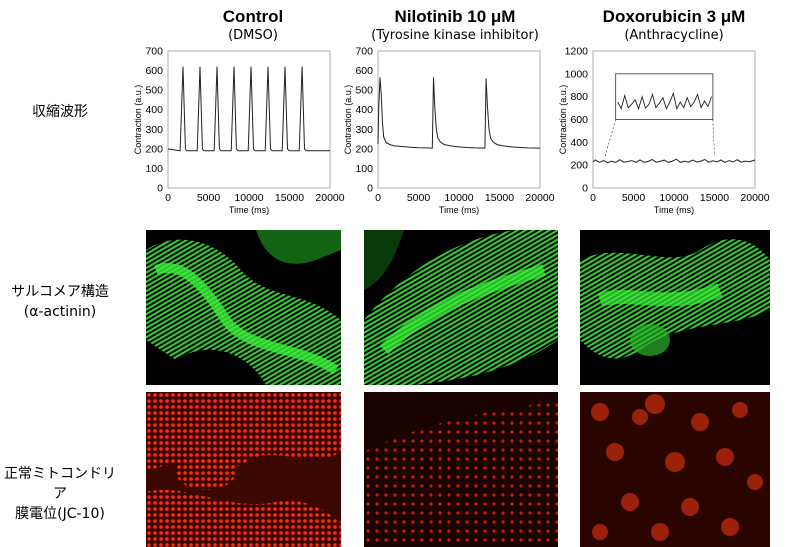 Image resolution: width=800 pixels, height=547 pixels. What do you see at coordinates (664, 101) in the screenshot?
I see `inset-series-line` at bounding box center [664, 101].